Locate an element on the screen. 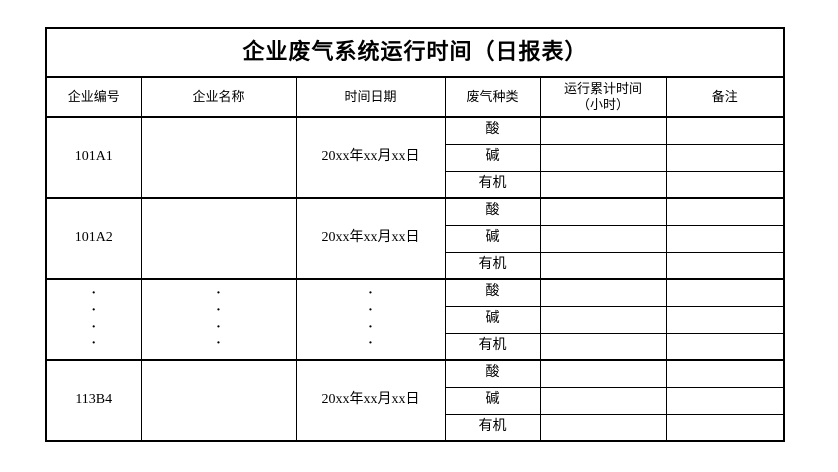 The image size is (838, 472). enterprise-id-cell: 101A1 is located at coordinates (93, 157).